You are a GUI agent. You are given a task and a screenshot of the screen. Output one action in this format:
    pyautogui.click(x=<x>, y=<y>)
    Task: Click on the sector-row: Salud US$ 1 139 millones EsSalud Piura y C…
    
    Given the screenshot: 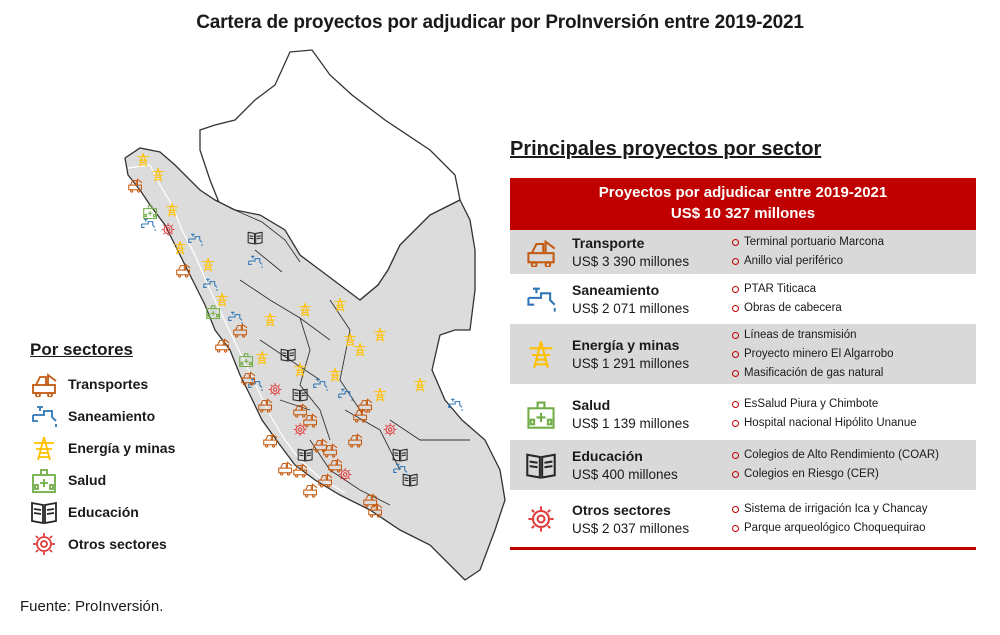 What is the action you would take?
    pyautogui.click(x=743, y=414)
    